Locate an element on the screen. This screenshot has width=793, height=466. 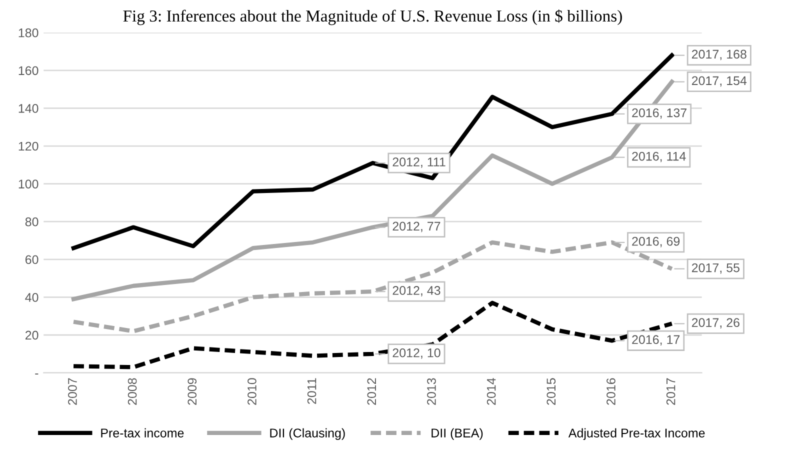
x-tick-label: 2009 is located at coordinates (192, 391).